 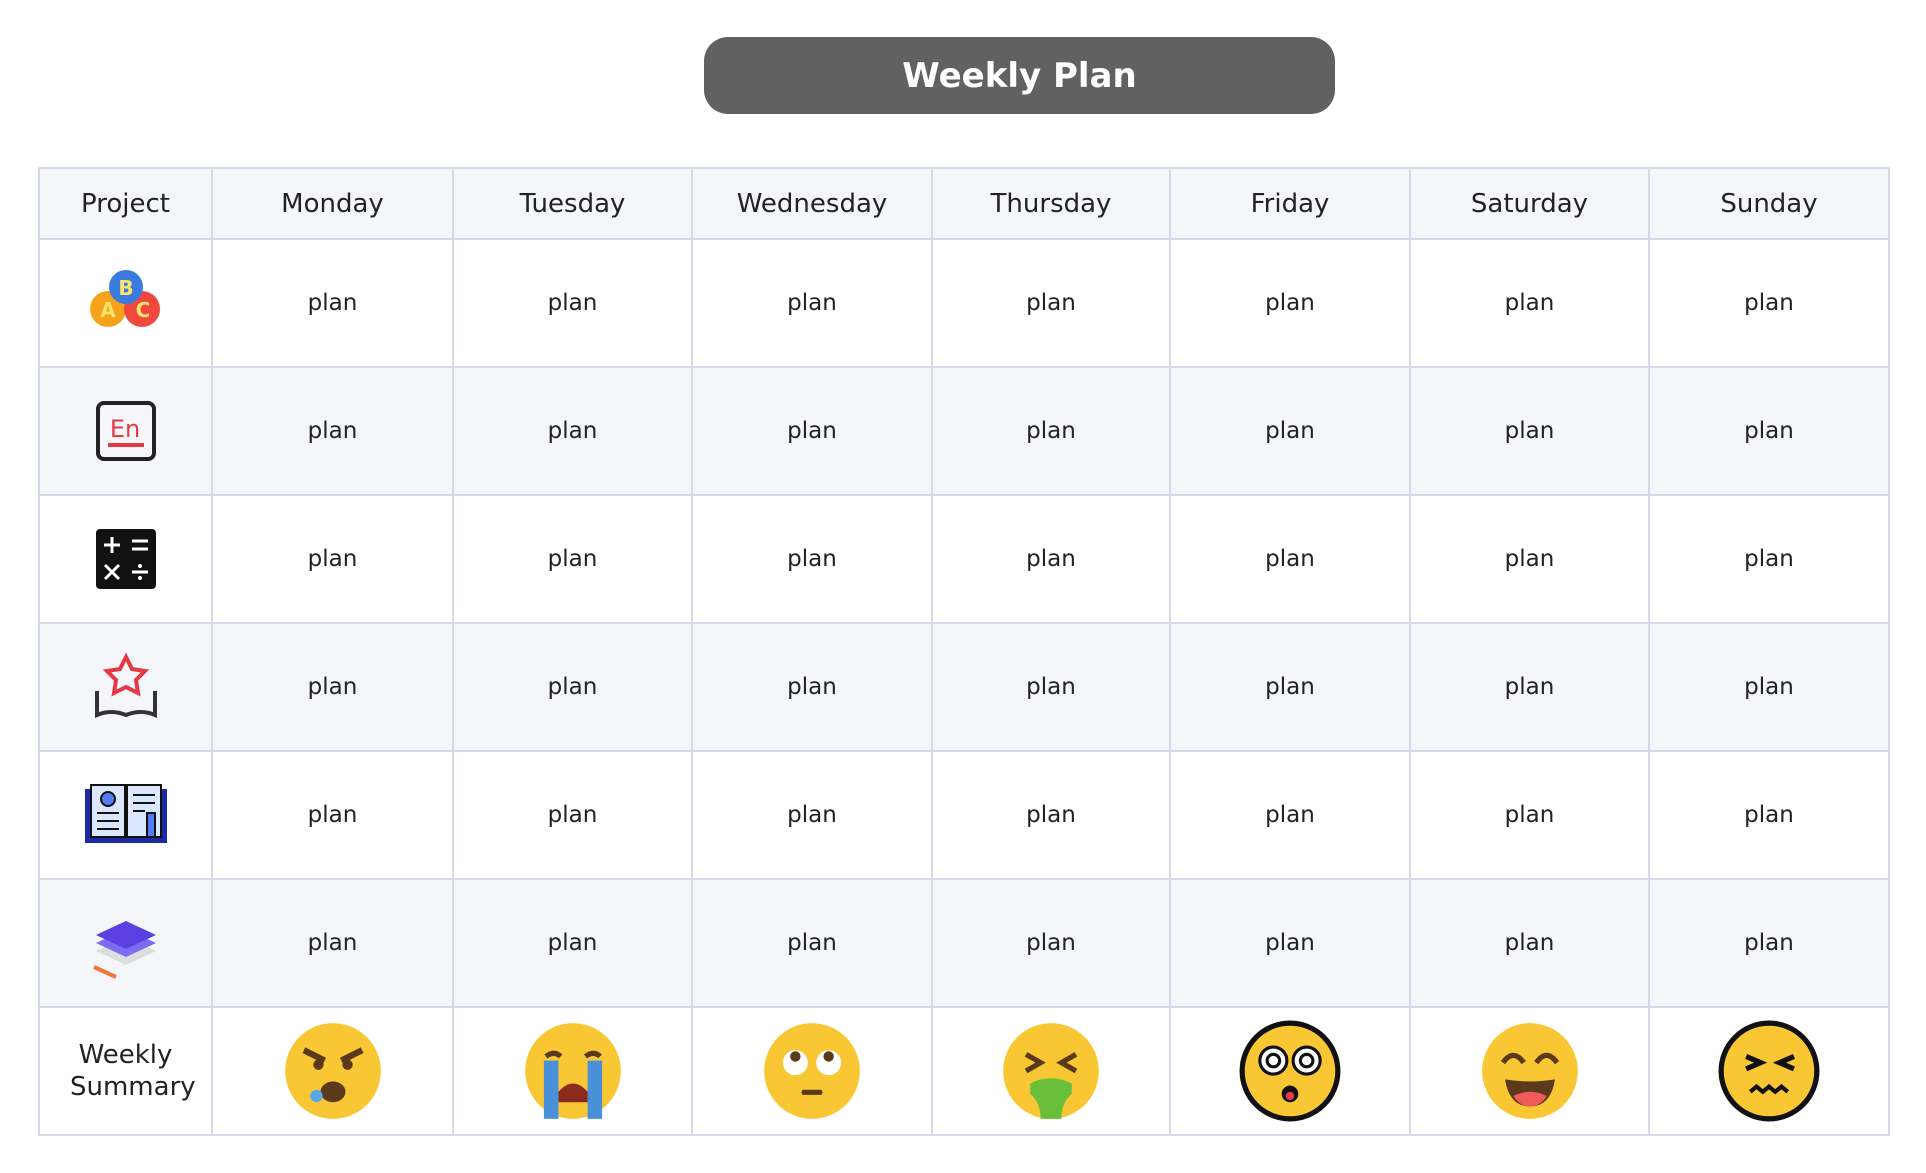 I want to click on table-row: En plan plan plan plan plan plan plan, so click(x=964, y=431).